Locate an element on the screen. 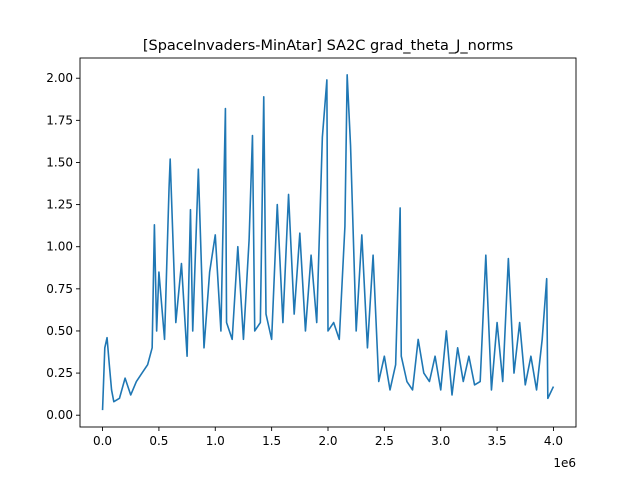 The width and height of the screenshot is (640, 480). y-tick-label: 1.00 is located at coordinates (59, 247).